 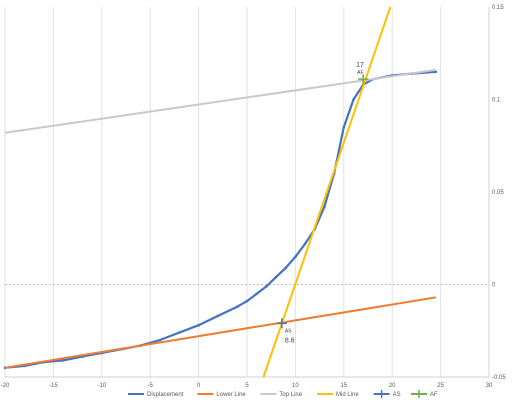 What do you see at coordinates (360, 73) in the screenshot?
I see `af-label: AF` at bounding box center [360, 73].